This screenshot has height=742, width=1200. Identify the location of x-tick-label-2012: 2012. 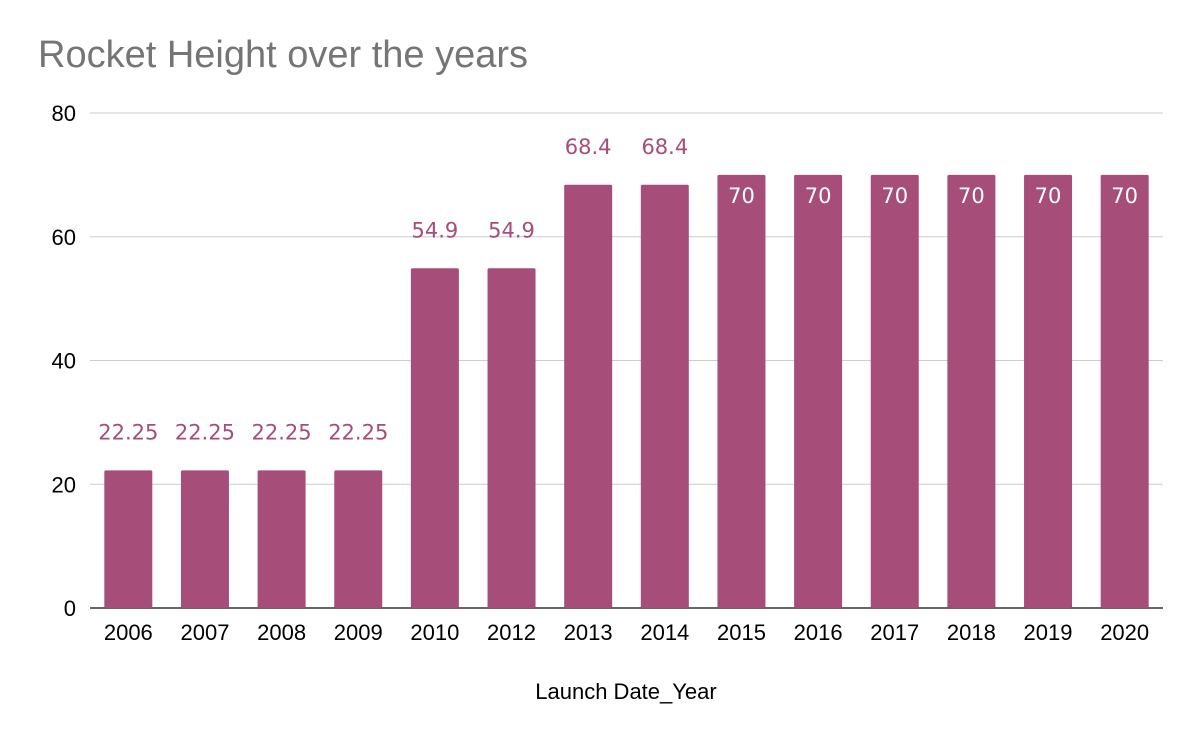
(511, 632).